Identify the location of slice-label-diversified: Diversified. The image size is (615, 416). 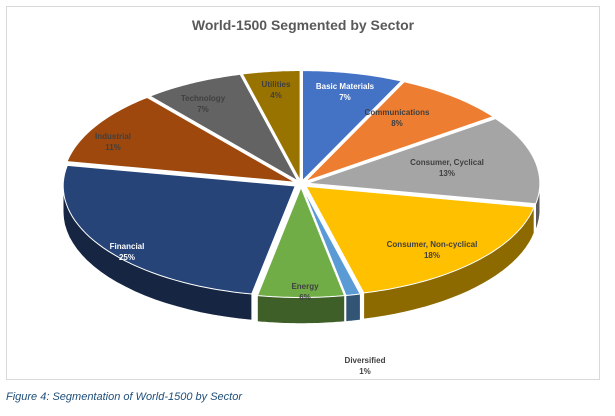
(365, 360).